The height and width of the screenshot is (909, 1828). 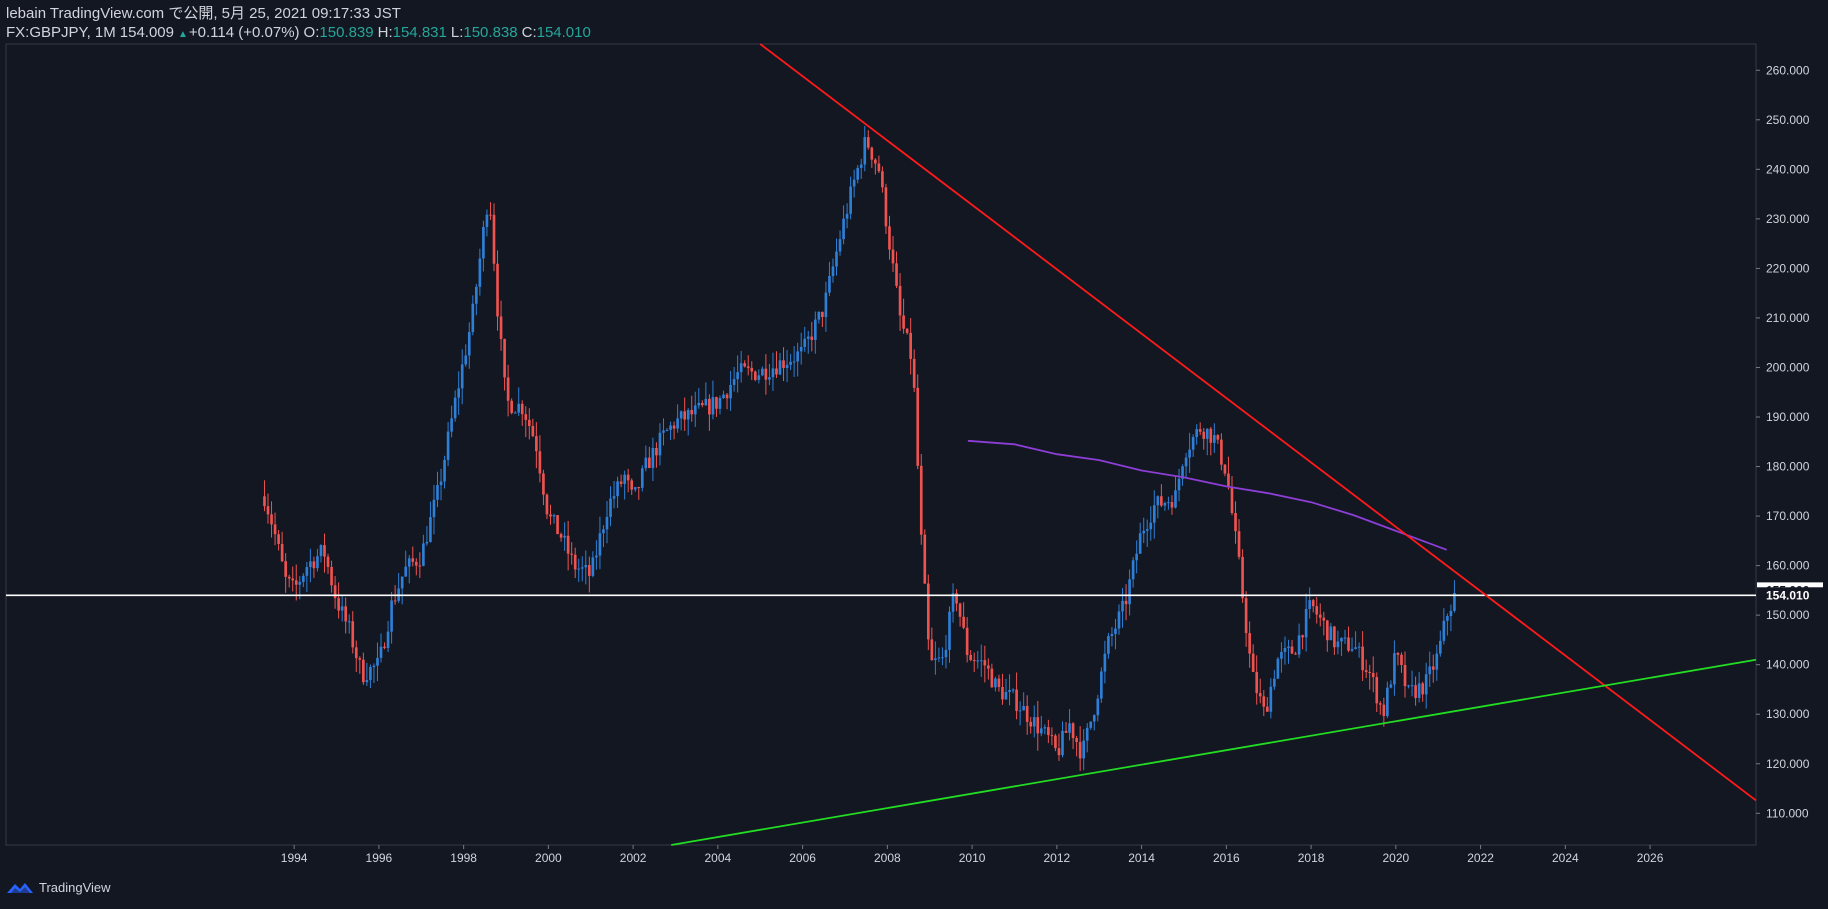 What do you see at coordinates (346, 32) in the screenshot?
I see `open-value: 150.839` at bounding box center [346, 32].